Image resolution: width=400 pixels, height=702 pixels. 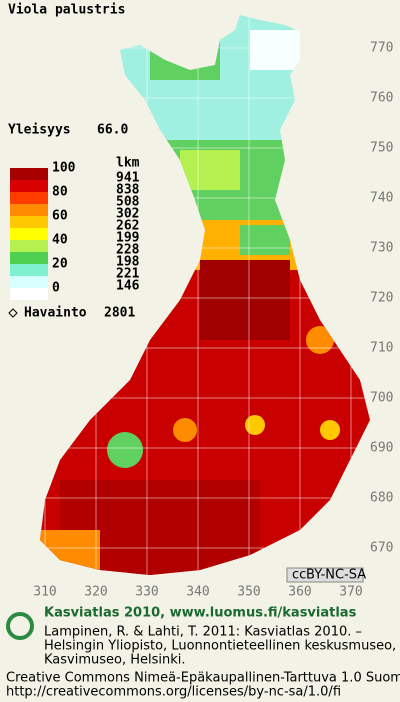 I want to click on y-grid-label: 750, so click(x=381, y=148).